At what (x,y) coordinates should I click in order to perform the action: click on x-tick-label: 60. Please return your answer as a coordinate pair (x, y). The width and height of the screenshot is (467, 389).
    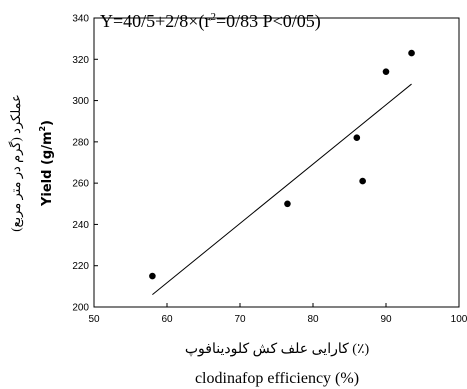
    Looking at the image, I should click on (167, 319).